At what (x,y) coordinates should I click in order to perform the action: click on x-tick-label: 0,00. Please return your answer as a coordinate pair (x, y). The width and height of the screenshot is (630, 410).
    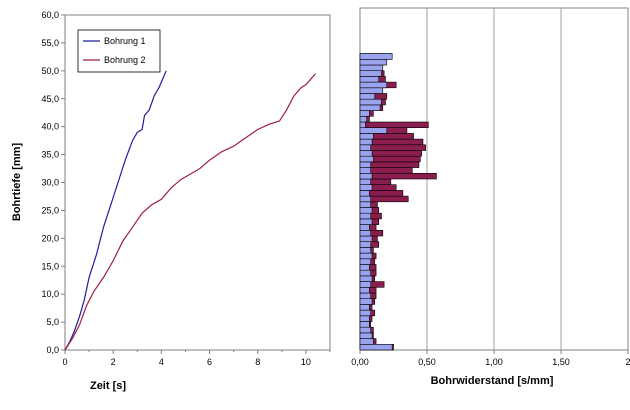
    Looking at the image, I should click on (360, 362).